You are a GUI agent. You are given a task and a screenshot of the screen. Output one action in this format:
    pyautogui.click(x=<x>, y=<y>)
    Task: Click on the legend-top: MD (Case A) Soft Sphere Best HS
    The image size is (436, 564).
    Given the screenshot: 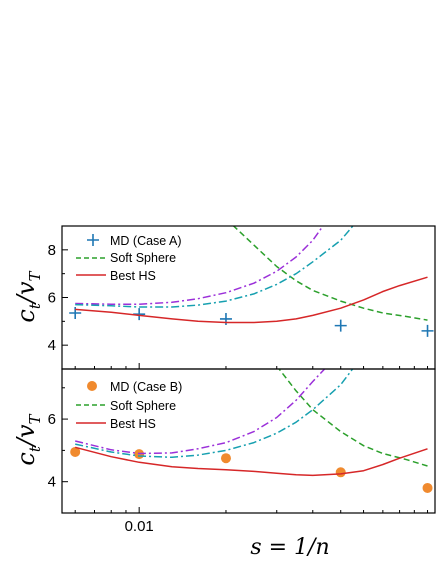 What is the action you would take?
    pyautogui.click(x=129, y=258)
    